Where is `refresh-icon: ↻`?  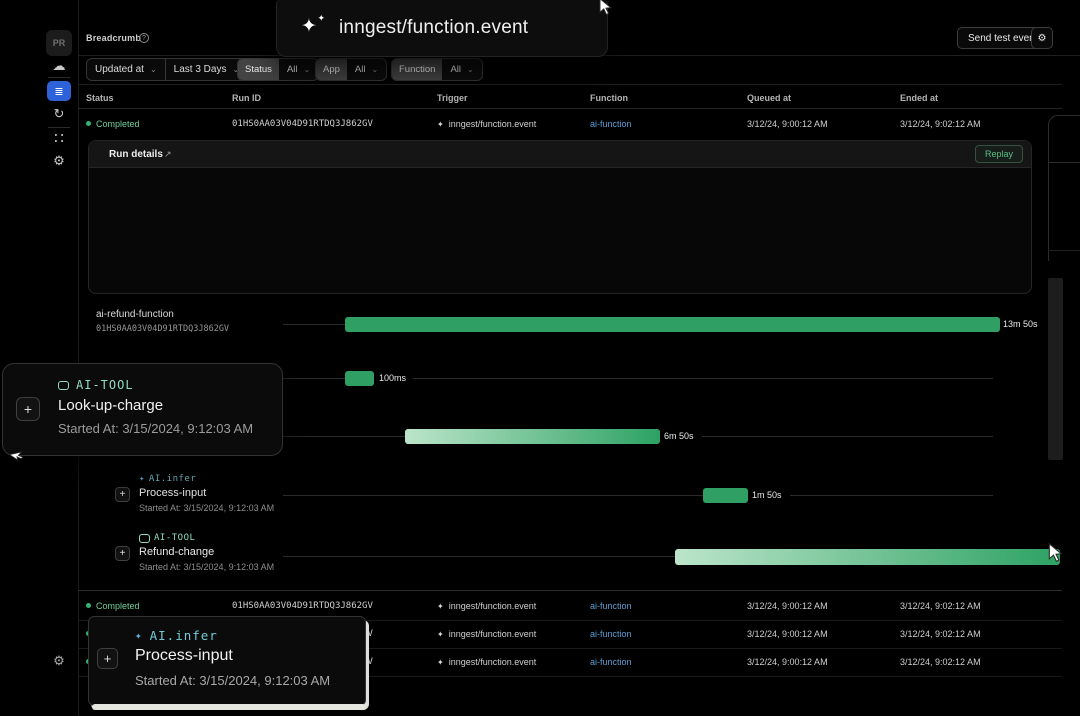
refresh-icon: ↻ is located at coordinates (59, 113).